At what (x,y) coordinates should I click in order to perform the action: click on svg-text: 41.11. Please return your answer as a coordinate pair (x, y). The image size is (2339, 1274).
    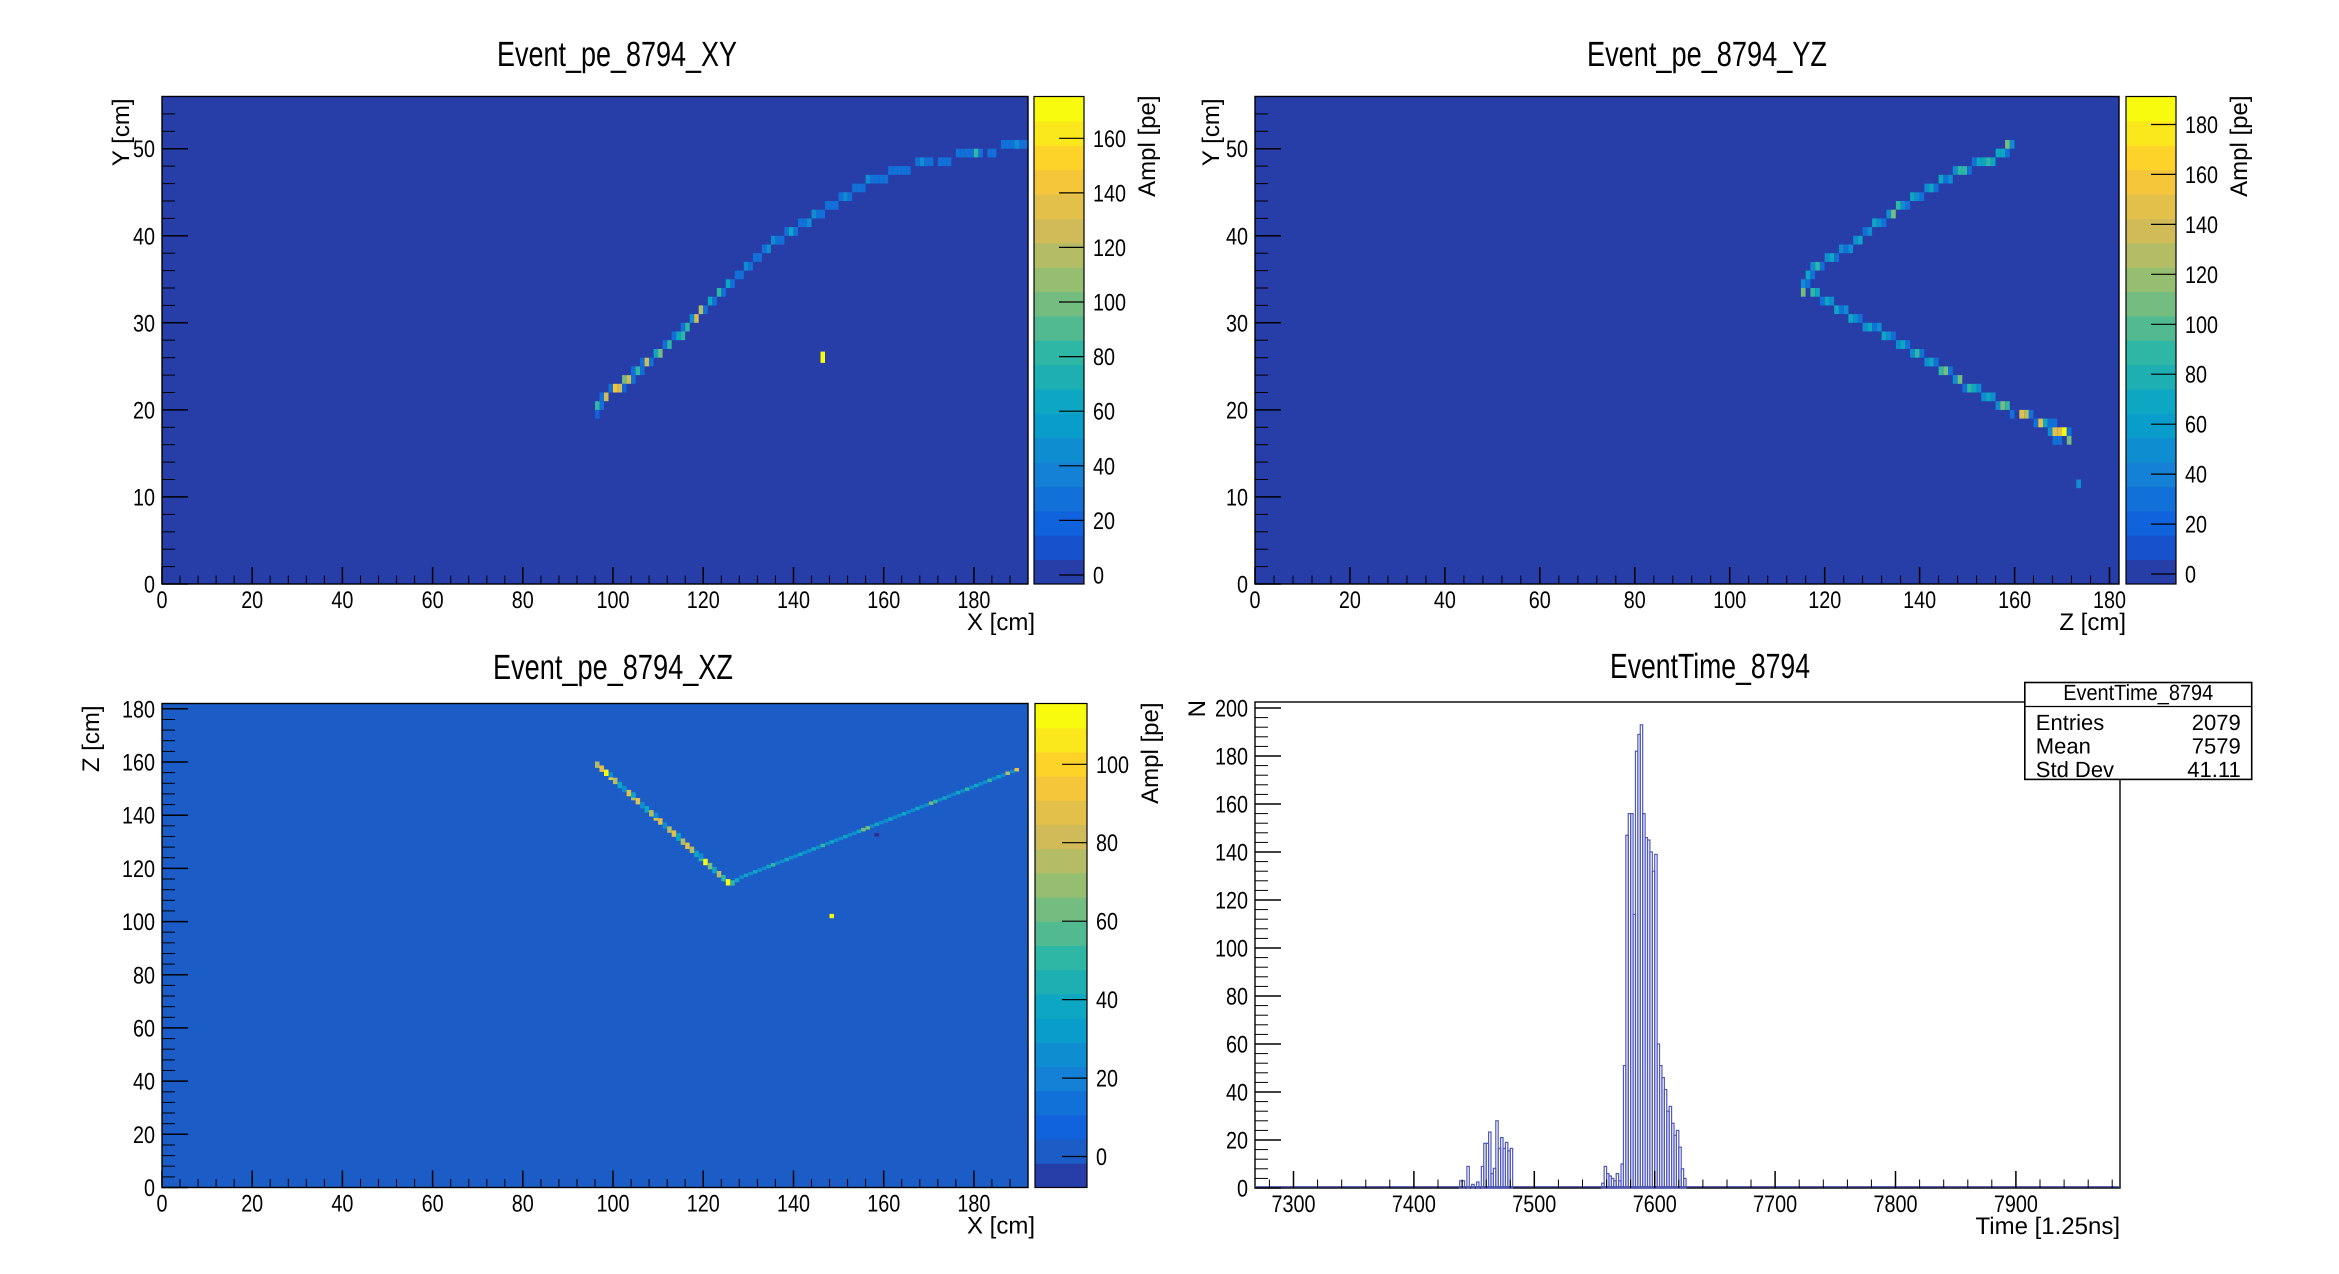
    Looking at the image, I should click on (2213, 769).